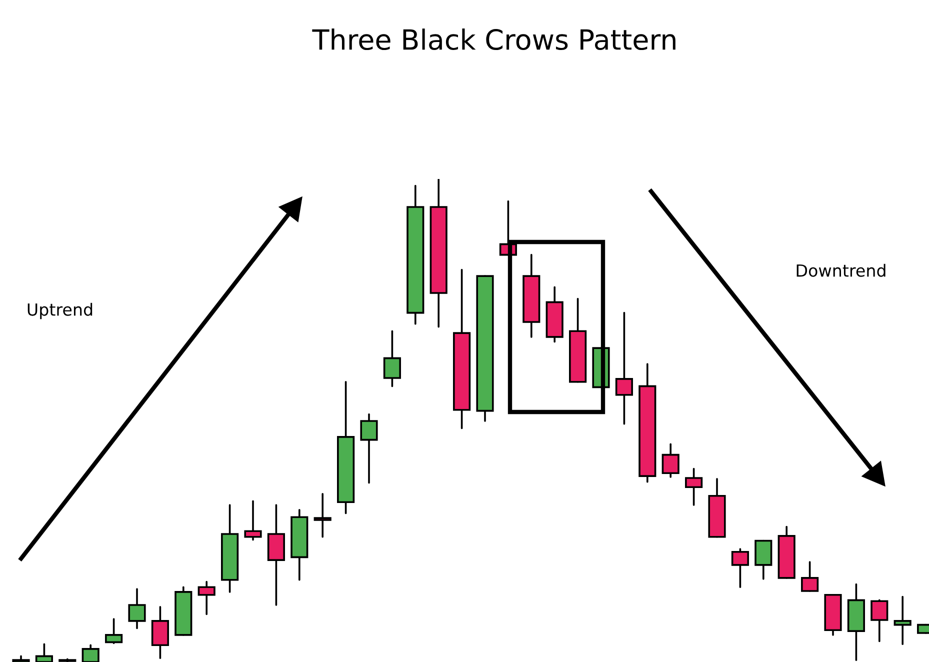 Image resolution: width=929 pixels, height=662 pixels. Describe the element at coordinates (494, 39) in the screenshot. I see `chart-title: Three Black Crows Pattern` at that location.